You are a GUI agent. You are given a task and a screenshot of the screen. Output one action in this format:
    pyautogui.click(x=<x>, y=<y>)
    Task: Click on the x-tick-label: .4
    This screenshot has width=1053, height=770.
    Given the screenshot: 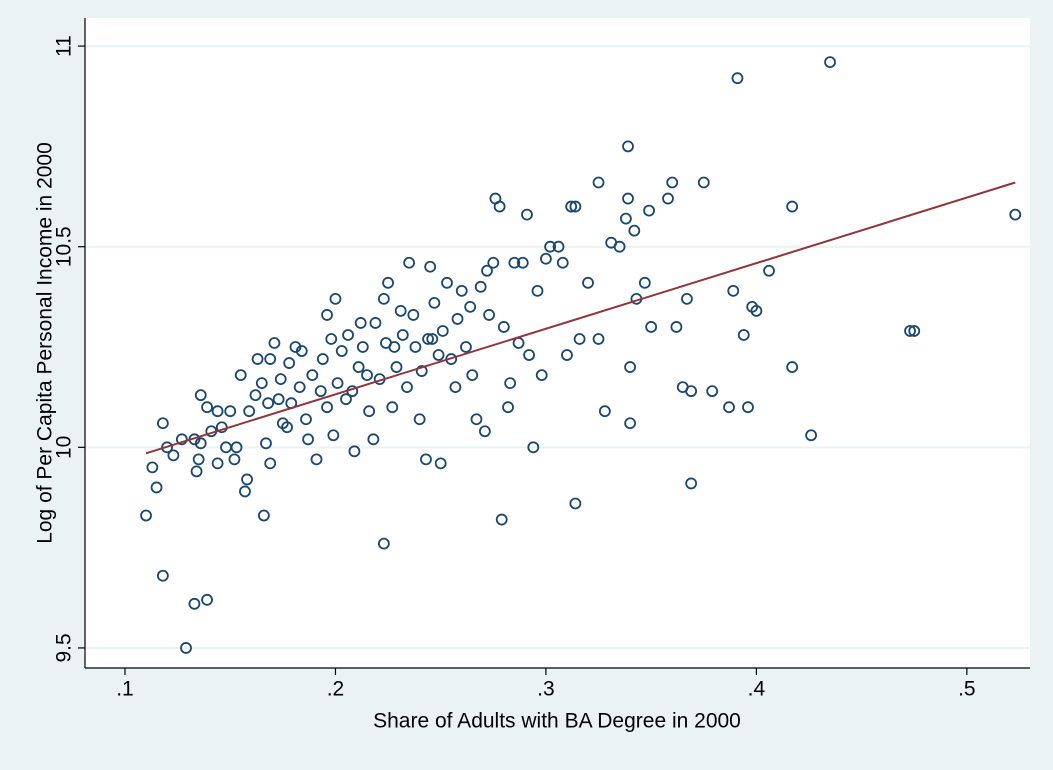 What is the action you would take?
    pyautogui.click(x=757, y=689)
    